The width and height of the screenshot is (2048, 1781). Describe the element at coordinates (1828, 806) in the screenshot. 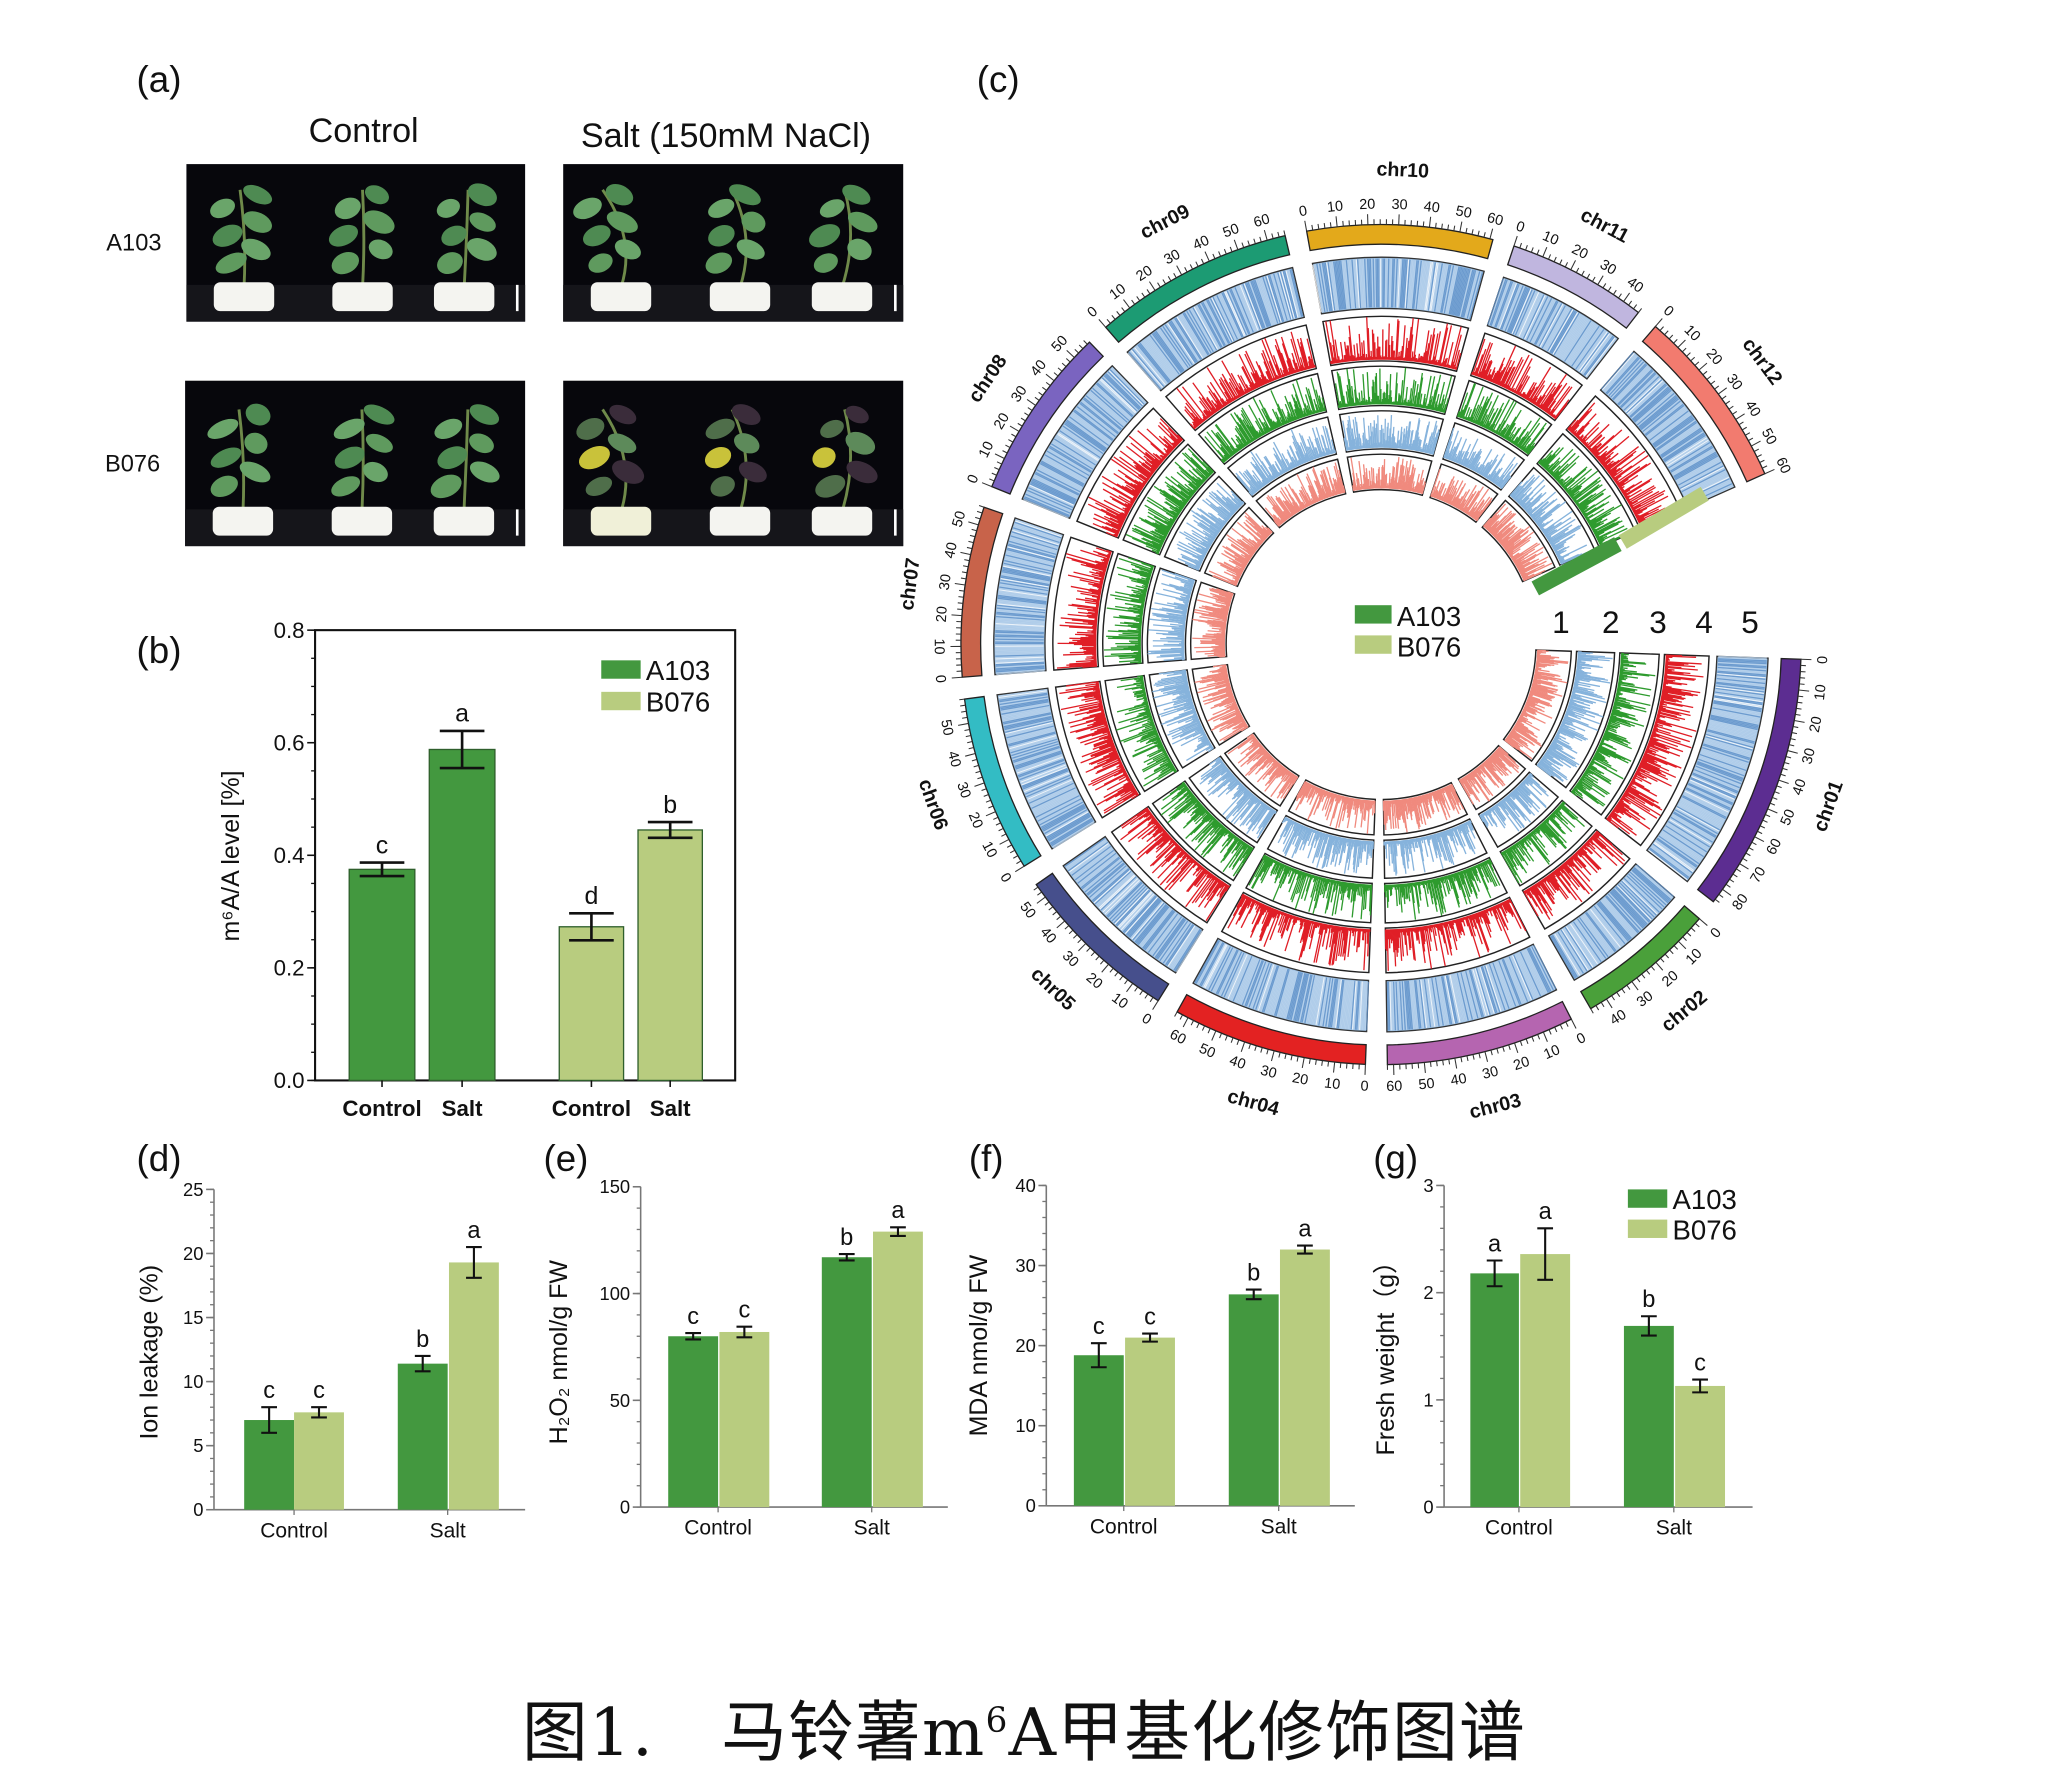

I see `chromosome-label: chr01` at that location.